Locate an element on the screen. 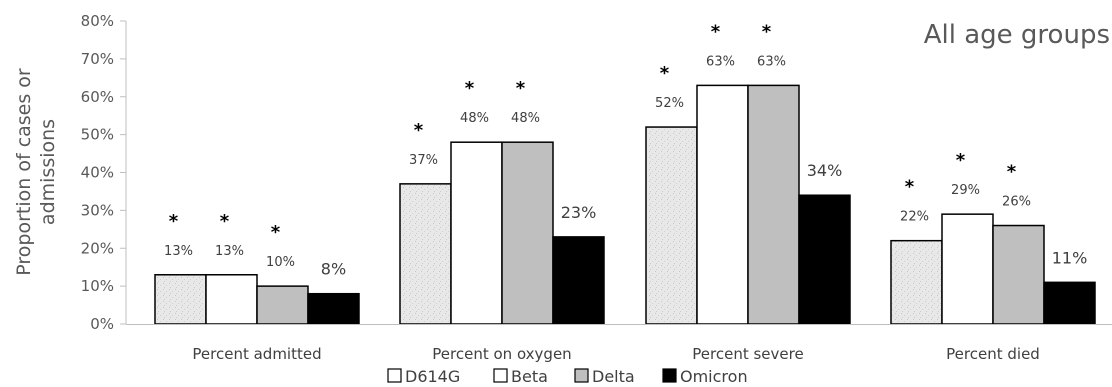 This screenshot has height=387, width=1112. significance-star-beta-percent-died: * is located at coordinates (961, 160).